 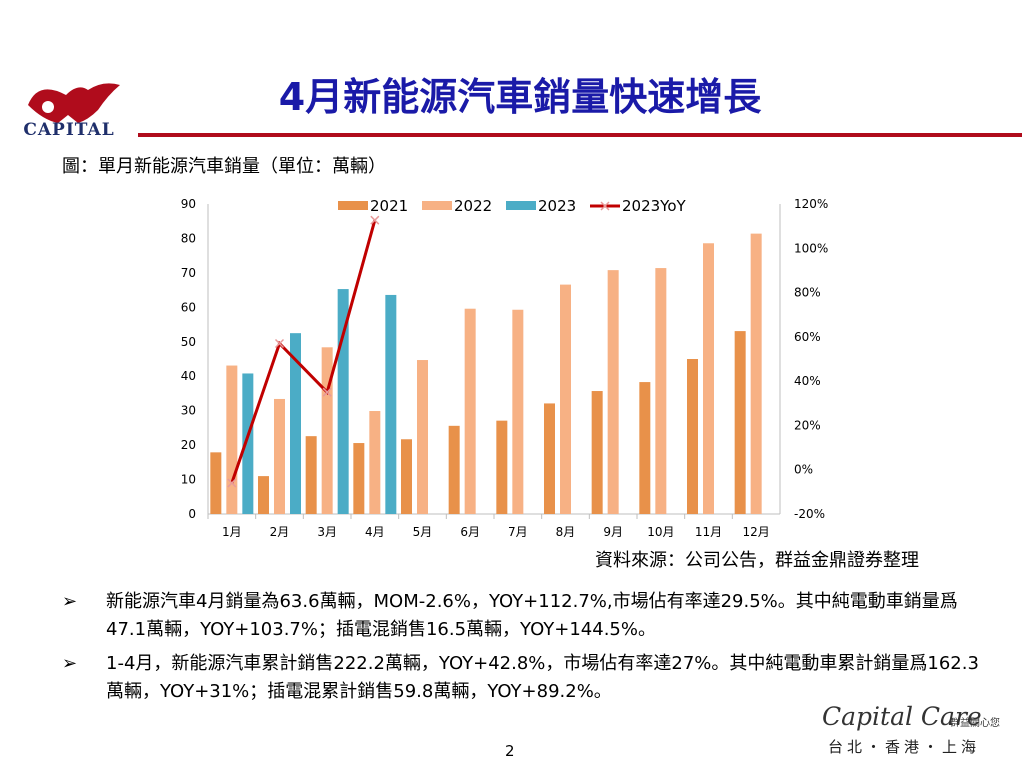 What do you see at coordinates (510, 751) in the screenshot?
I see `page-number: 2` at bounding box center [510, 751].